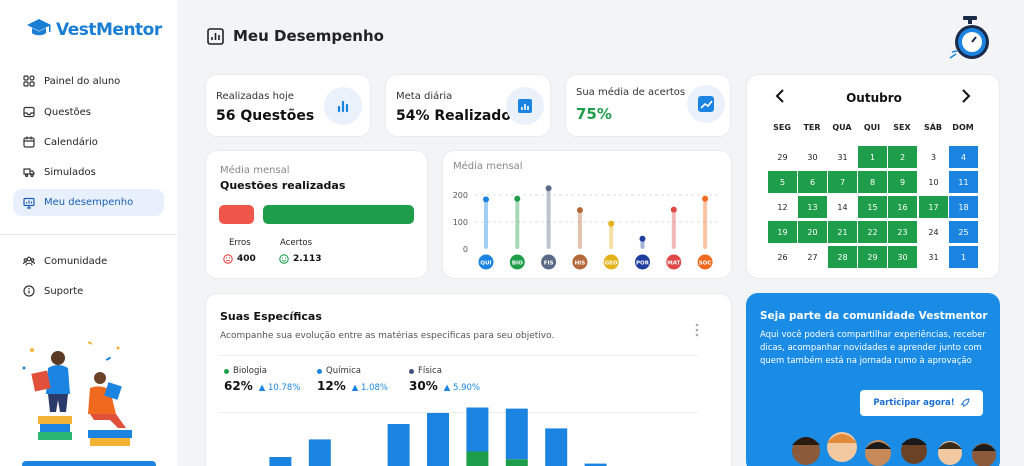 The height and width of the screenshot is (466, 1024). Describe the element at coordinates (933, 157) in the screenshot. I see `calendar-day: 3` at that location.